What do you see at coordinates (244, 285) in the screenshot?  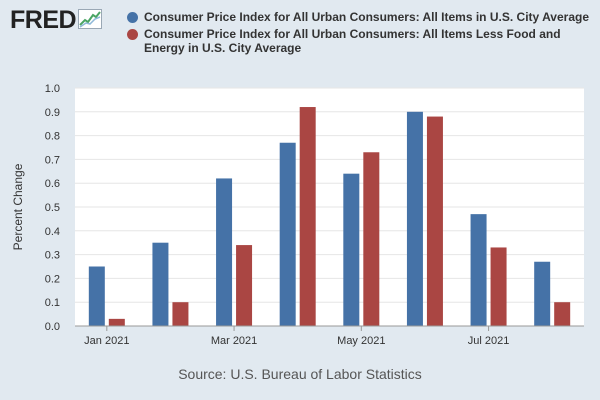 I see `bar-s2-mar-2021` at bounding box center [244, 285].